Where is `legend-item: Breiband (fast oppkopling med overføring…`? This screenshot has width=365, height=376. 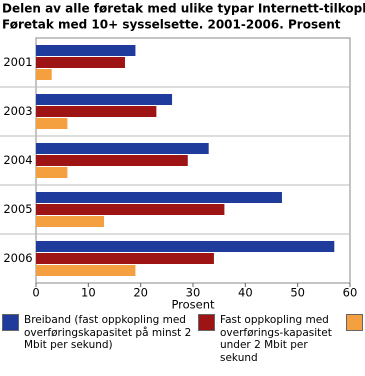 legend-item: Breiband (fast oppkopling med overføring… is located at coordinates (97, 339).